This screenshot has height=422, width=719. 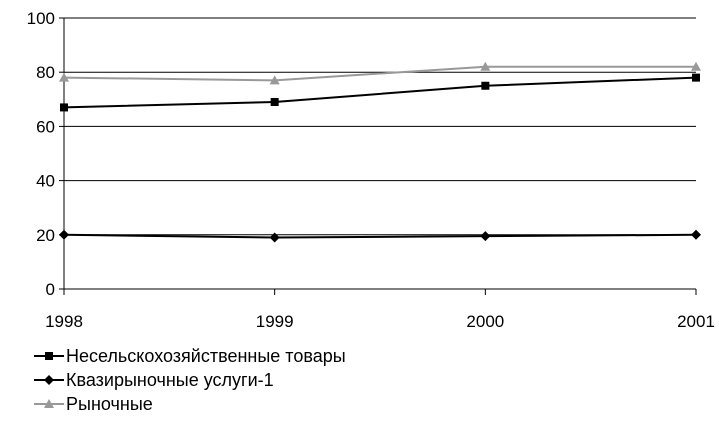 I want to click on y-tick-label: 0, so click(x=50, y=289).